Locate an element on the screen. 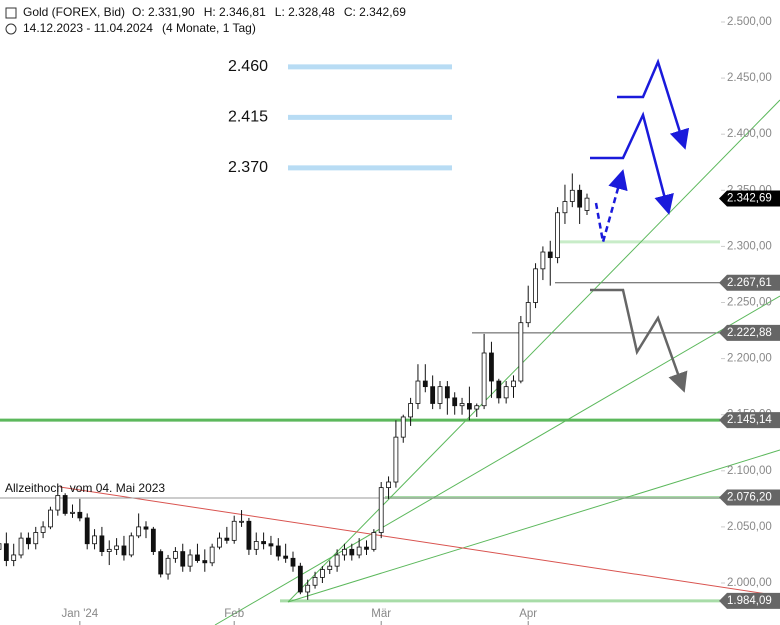  y-tick-label: 2.000,00 is located at coordinates (749, 583).